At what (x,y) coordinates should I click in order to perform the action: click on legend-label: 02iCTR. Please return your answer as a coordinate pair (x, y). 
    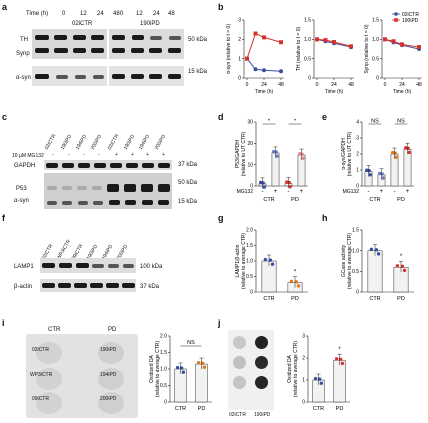
    Looking at the image, I should click on (410, 15).